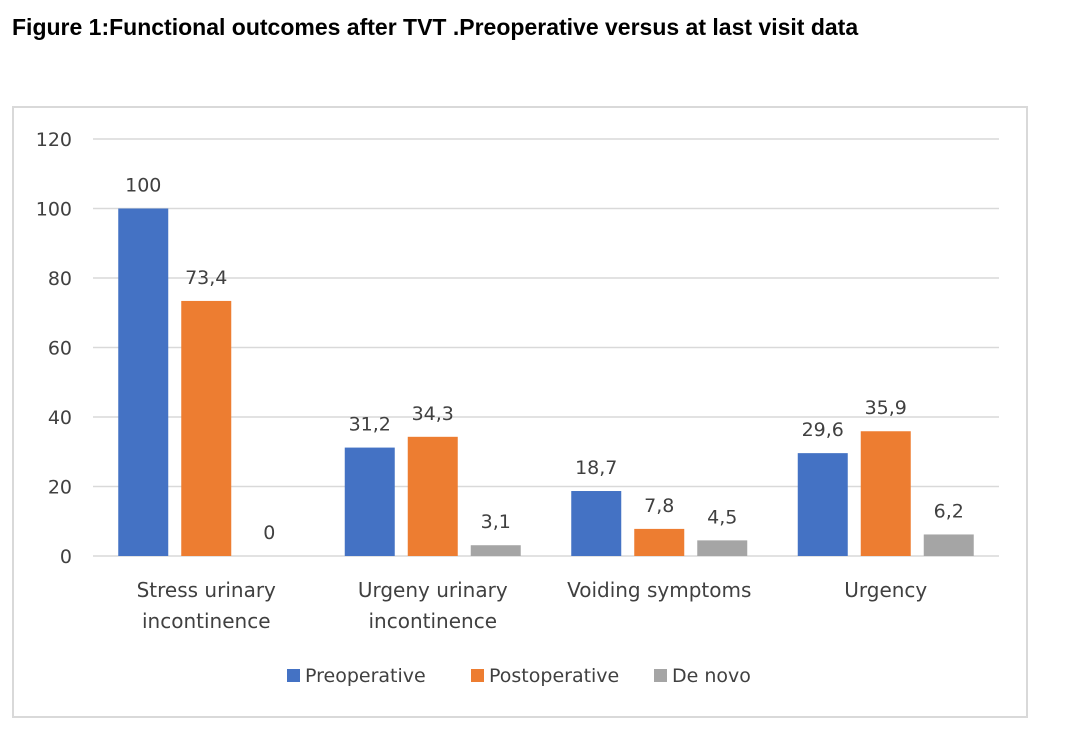 This screenshot has width=1080, height=736. What do you see at coordinates (365, 676) in the screenshot?
I see `legend-label: Preoperative` at bounding box center [365, 676].